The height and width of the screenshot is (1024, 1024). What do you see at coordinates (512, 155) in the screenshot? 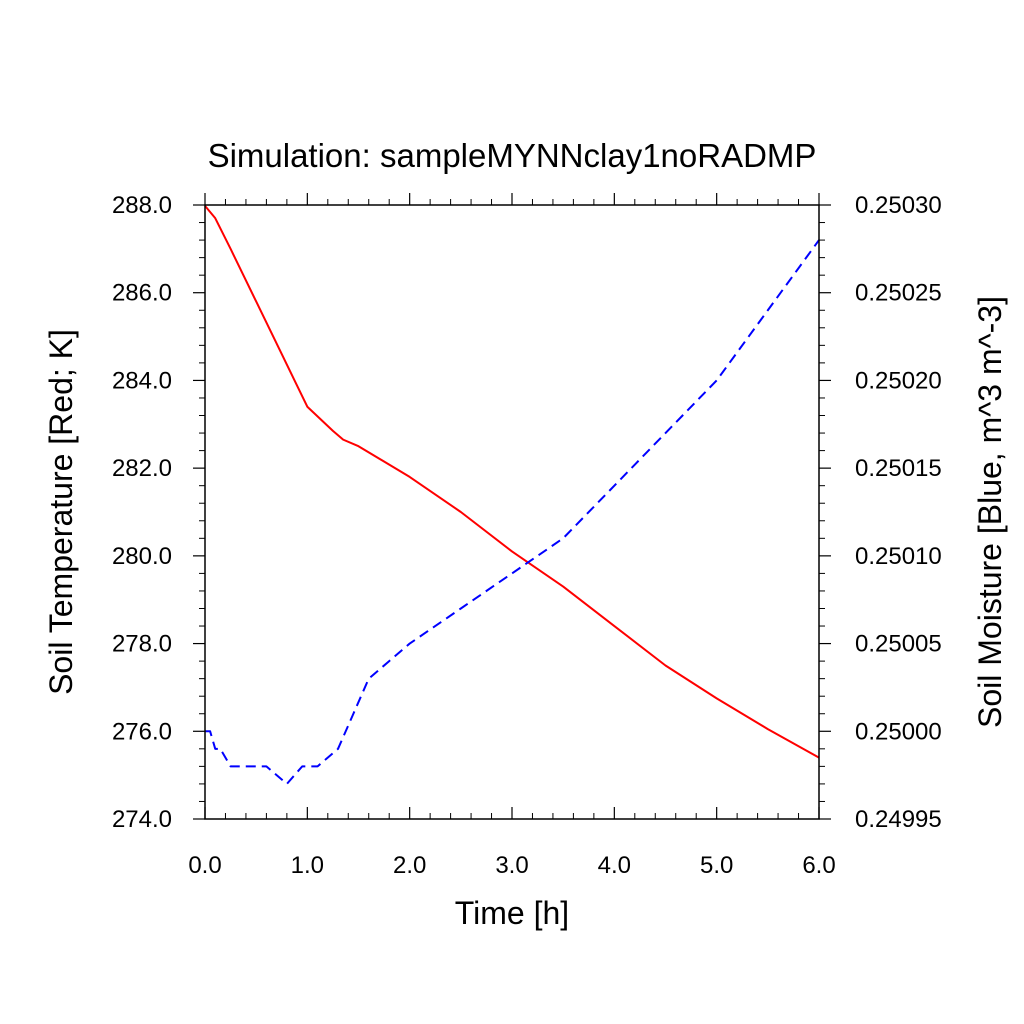
I see `chart-title: Simulation: sampleMYNNclay1noRADMP` at bounding box center [512, 155].